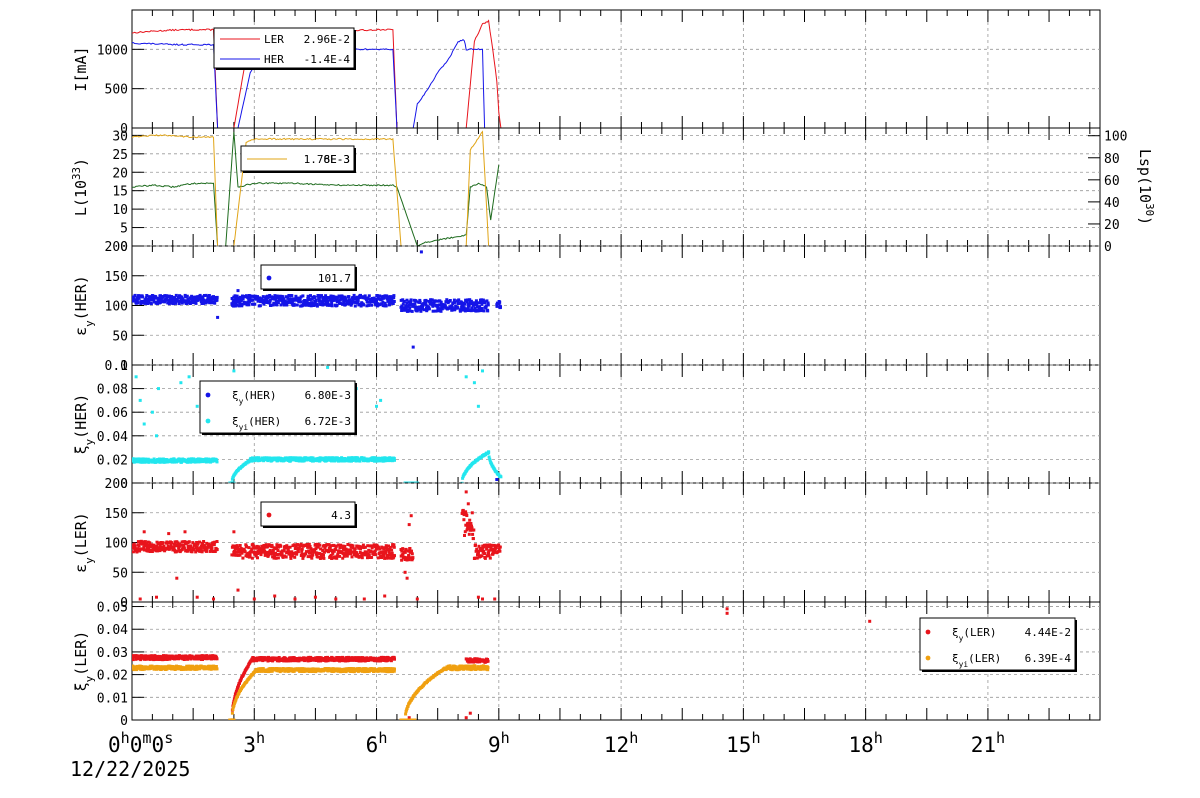 Image resolution: width=1200 pixels, height=798 pixels. I want to click on y-tick-label: 30, so click(120, 136).